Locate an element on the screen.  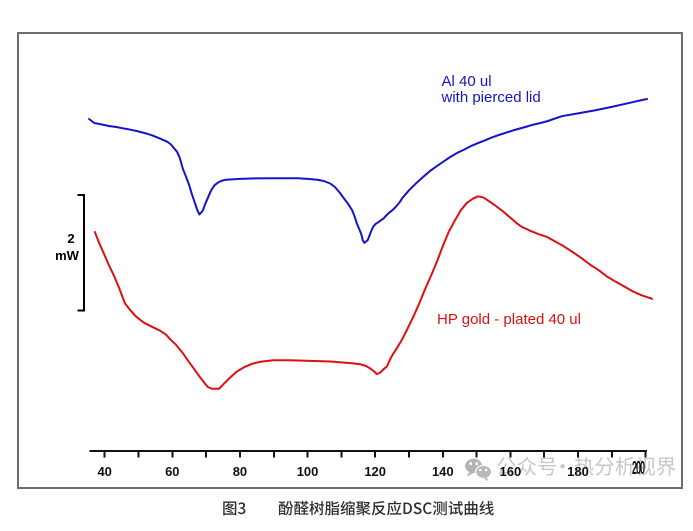
x-tick-label-120: 120 is located at coordinates (375, 471).